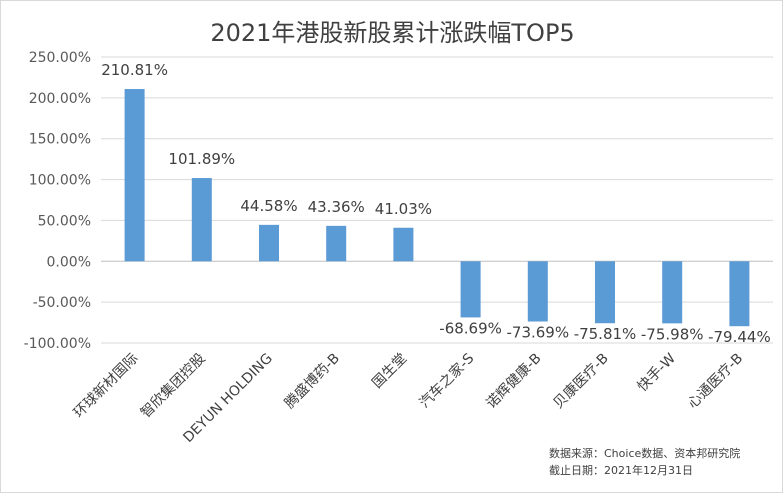 This screenshot has height=494, width=783. What do you see at coordinates (715, 381) in the screenshot?
I see `x-tick-label: 心通医疗-B` at bounding box center [715, 381].